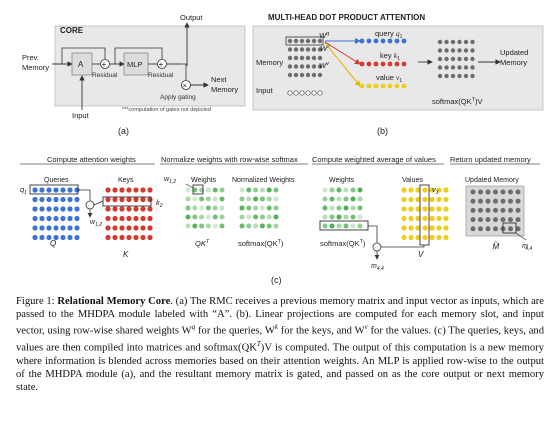 The width and height of the screenshot is (557, 423). I want to click on softmax-qkt-label-3: softmax(QKT), so click(343, 243).